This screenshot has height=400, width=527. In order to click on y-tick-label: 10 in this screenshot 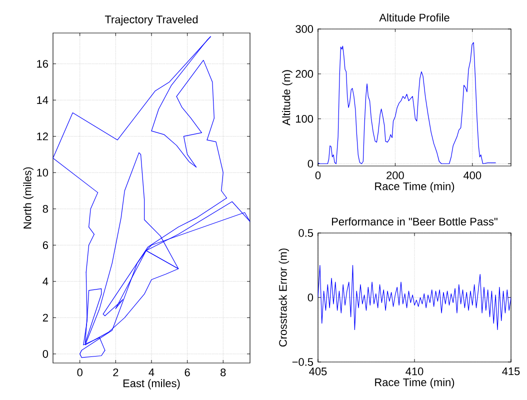, I will do `click(42, 172)`.